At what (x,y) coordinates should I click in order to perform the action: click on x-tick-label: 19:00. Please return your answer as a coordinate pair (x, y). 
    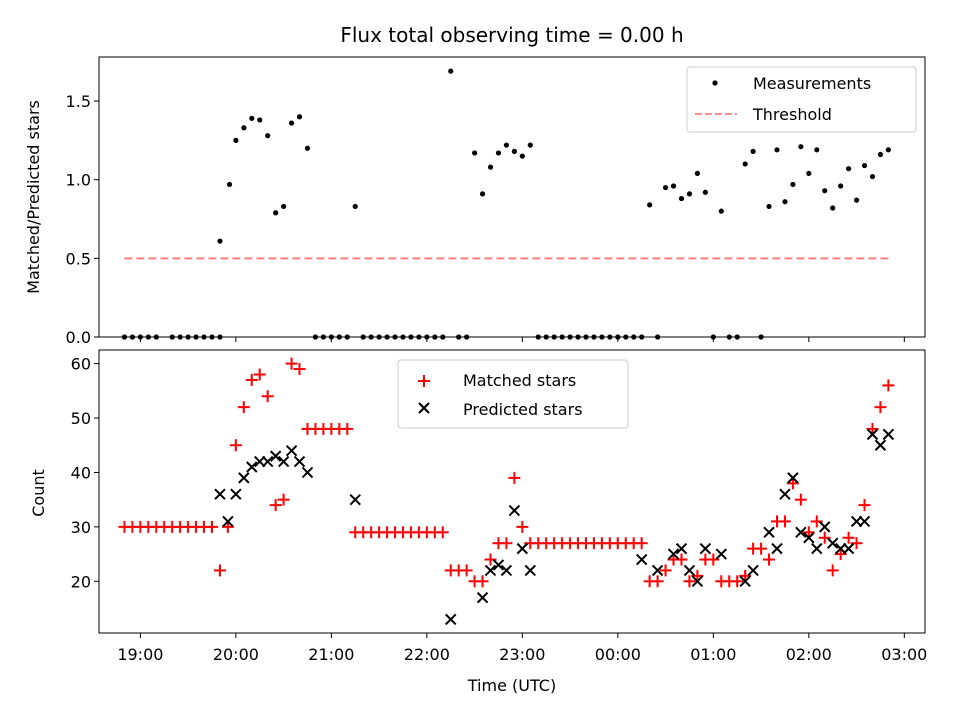
    Looking at the image, I should click on (140, 654).